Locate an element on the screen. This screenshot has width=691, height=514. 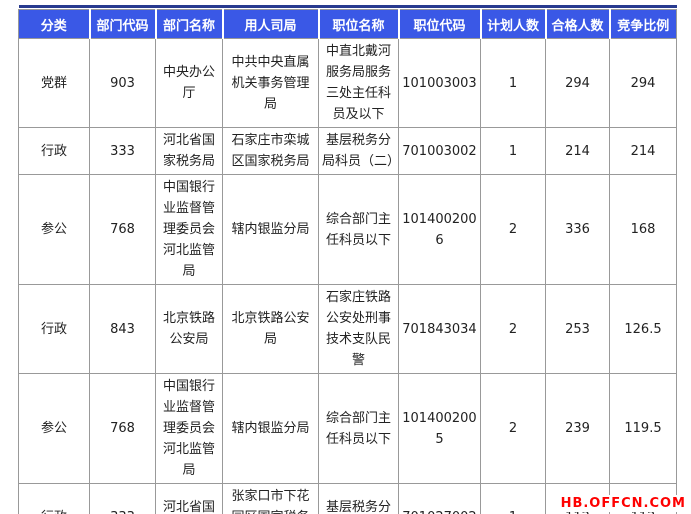
cell-category: 党群 is located at coordinates (54, 83).